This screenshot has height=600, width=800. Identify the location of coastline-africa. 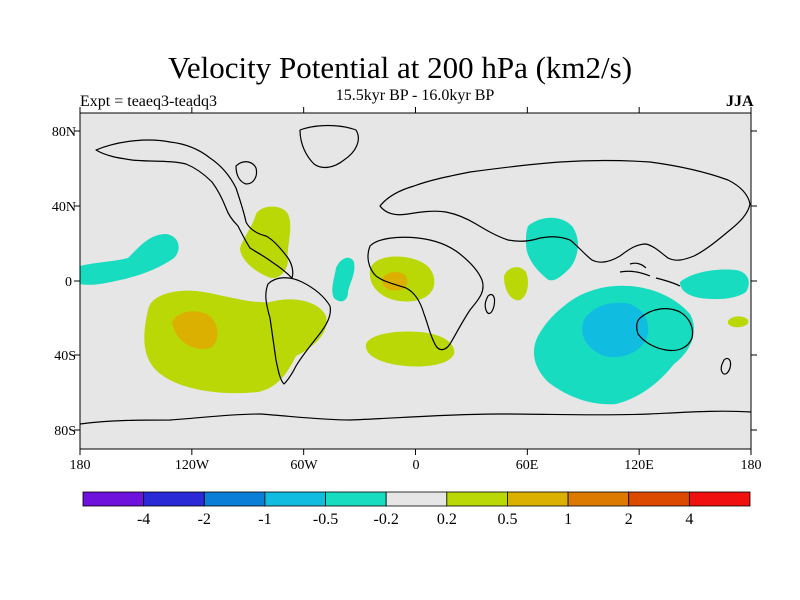
(425, 293).